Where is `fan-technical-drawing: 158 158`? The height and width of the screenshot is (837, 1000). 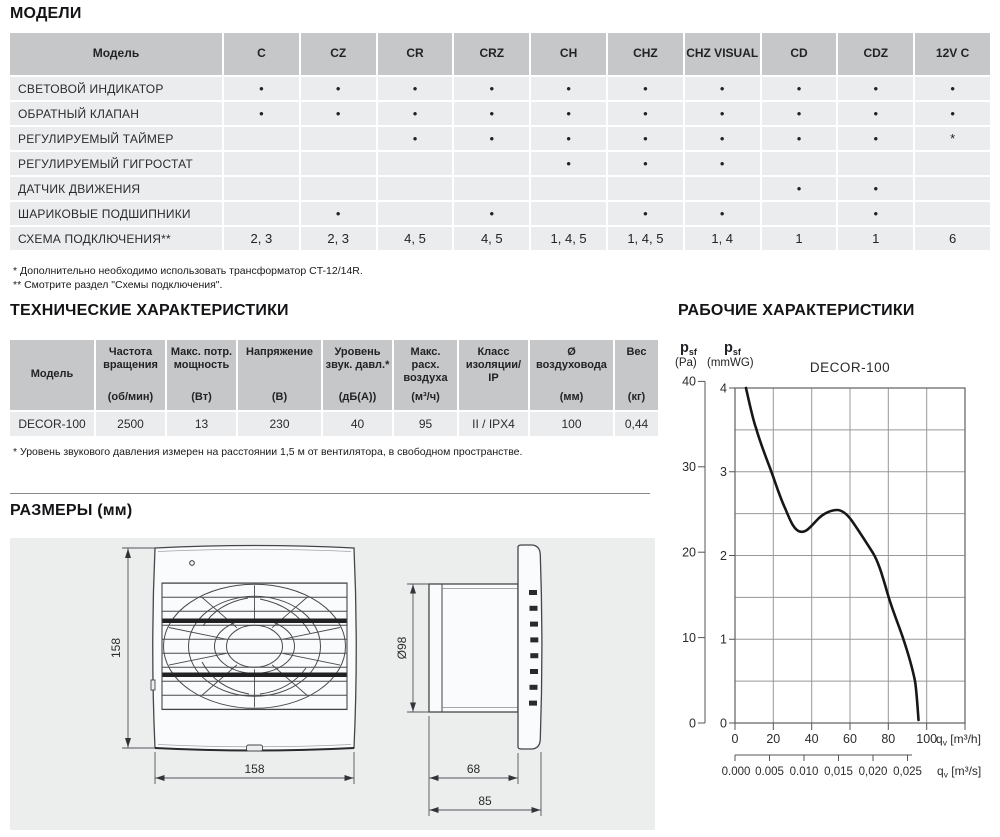 fan-technical-drawing: 158 158 is located at coordinates (326, 680).